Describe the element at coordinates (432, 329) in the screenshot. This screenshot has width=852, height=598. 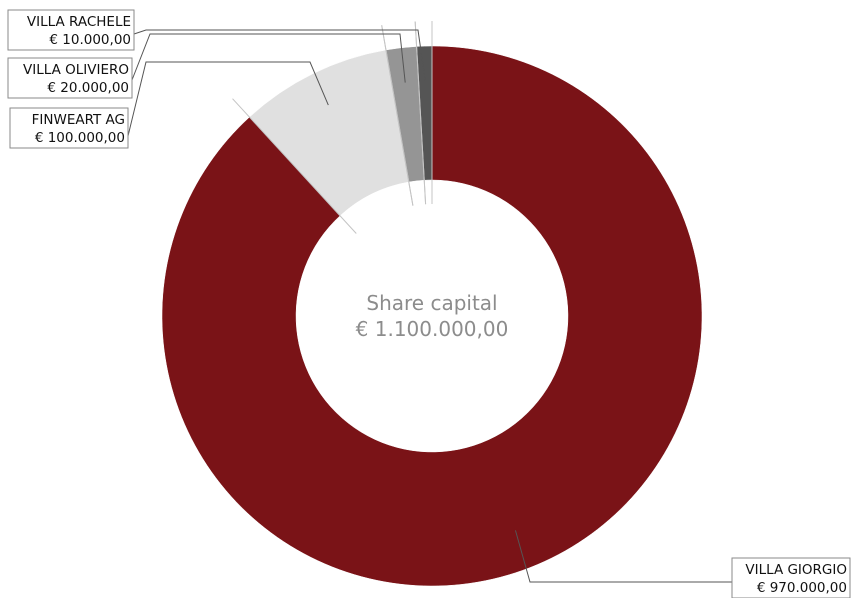
I see `center-total: € 1.100.000,00` at that location.